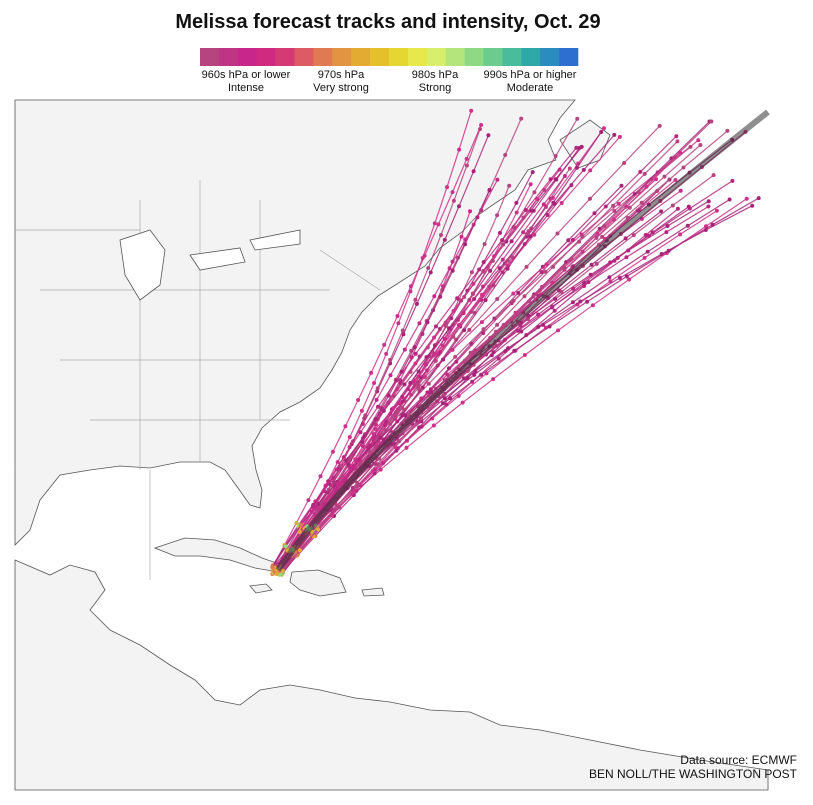  Describe the element at coordinates (530, 75) in the screenshot. I see `legend-label: 990s hPa or higher` at that location.